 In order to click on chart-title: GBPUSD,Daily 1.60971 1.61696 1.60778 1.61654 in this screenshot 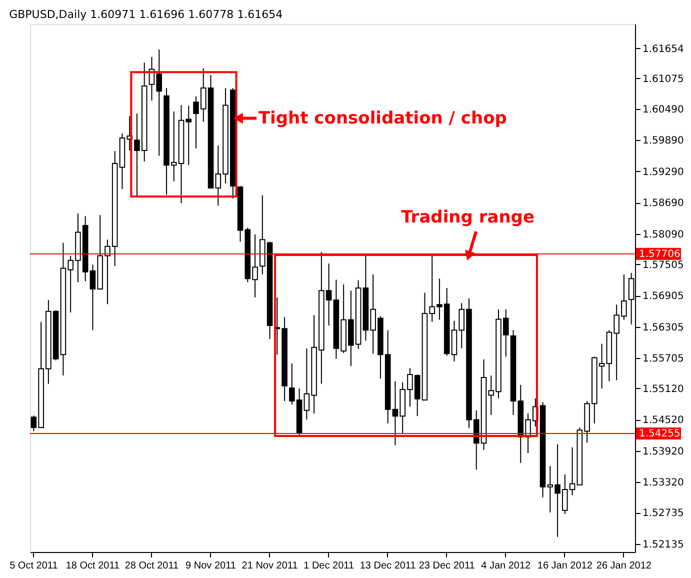, I will do `click(146, 14)`.